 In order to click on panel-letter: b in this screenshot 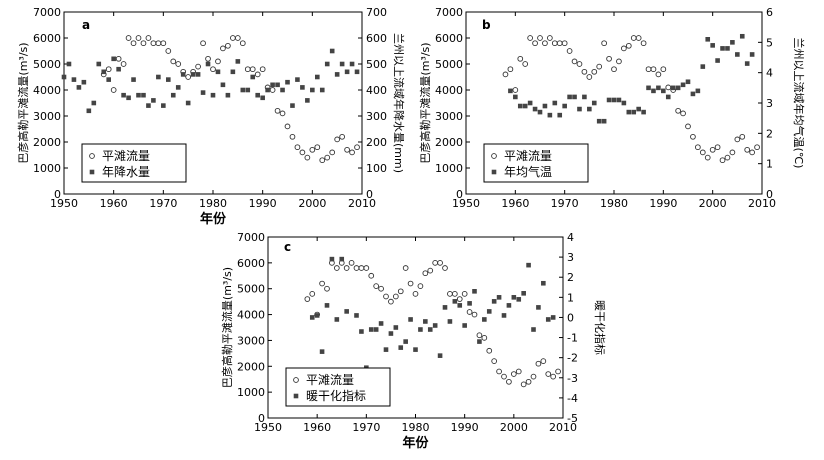, I will do `click(486, 25)`.